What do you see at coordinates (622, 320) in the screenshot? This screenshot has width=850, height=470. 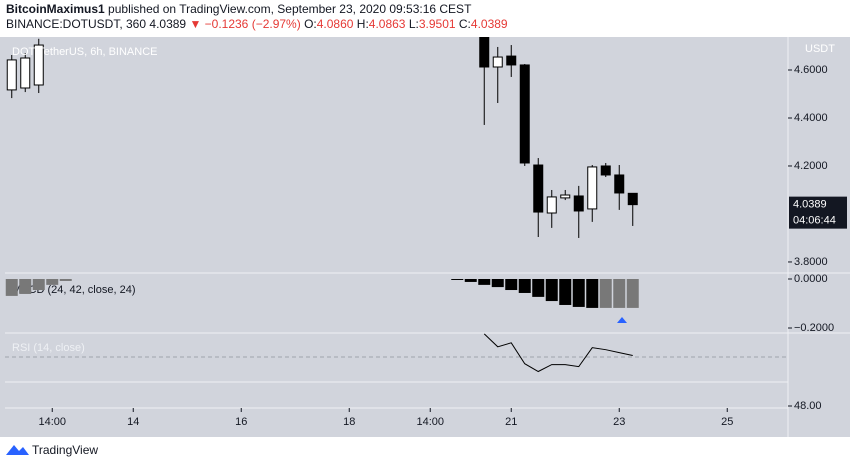 I see `signal-marker` at bounding box center [622, 320].